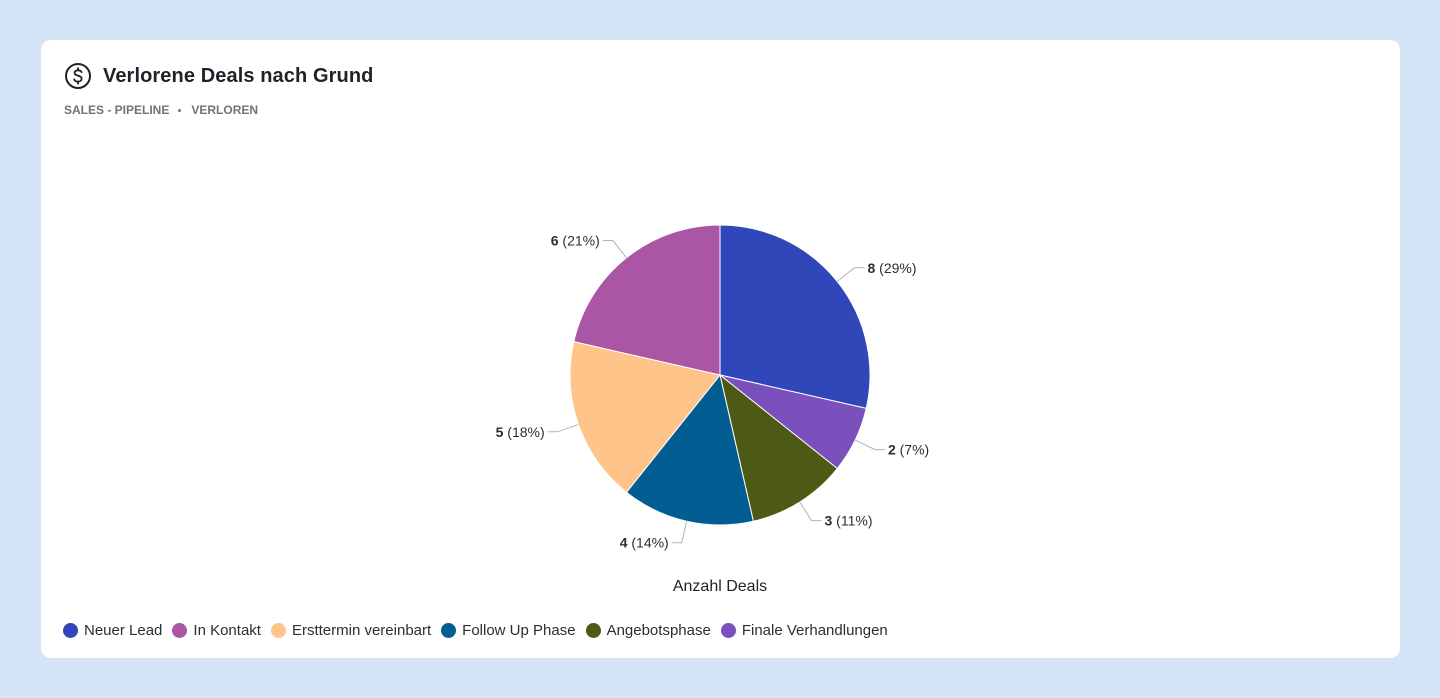  I want to click on legend-label: In Kontakt, so click(227, 630).